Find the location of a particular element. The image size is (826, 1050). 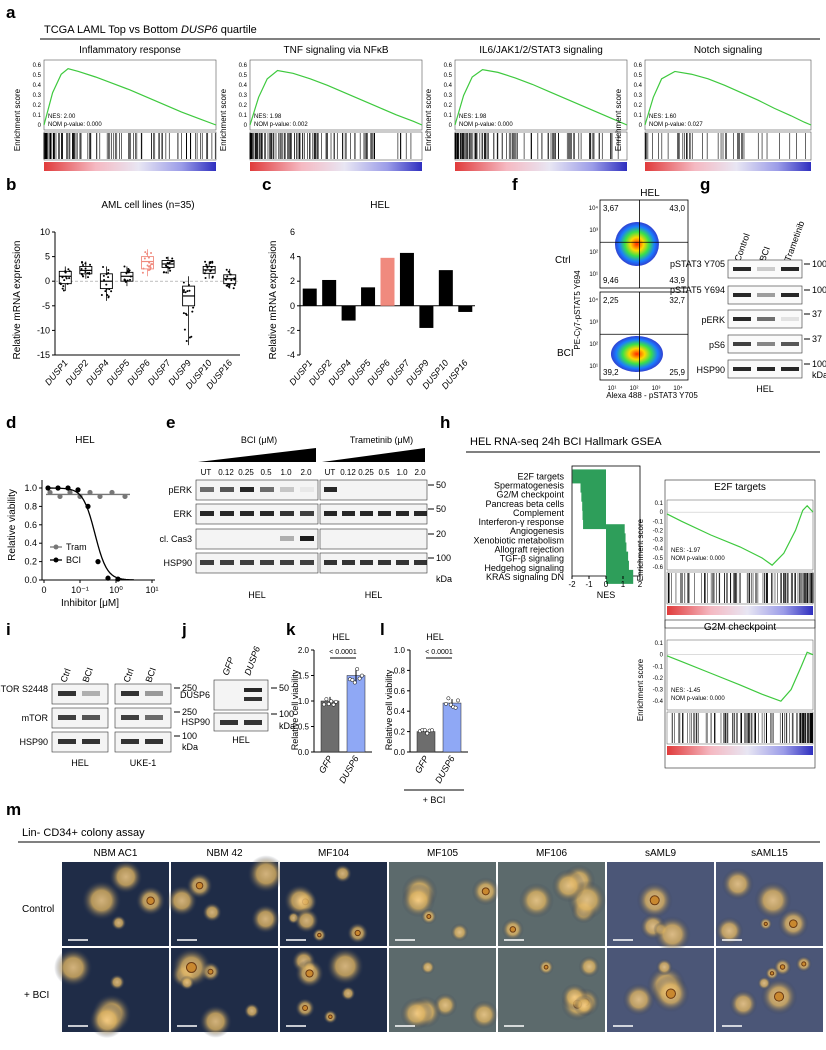

panel-l-title: HEL is located at coordinates (435, 637).